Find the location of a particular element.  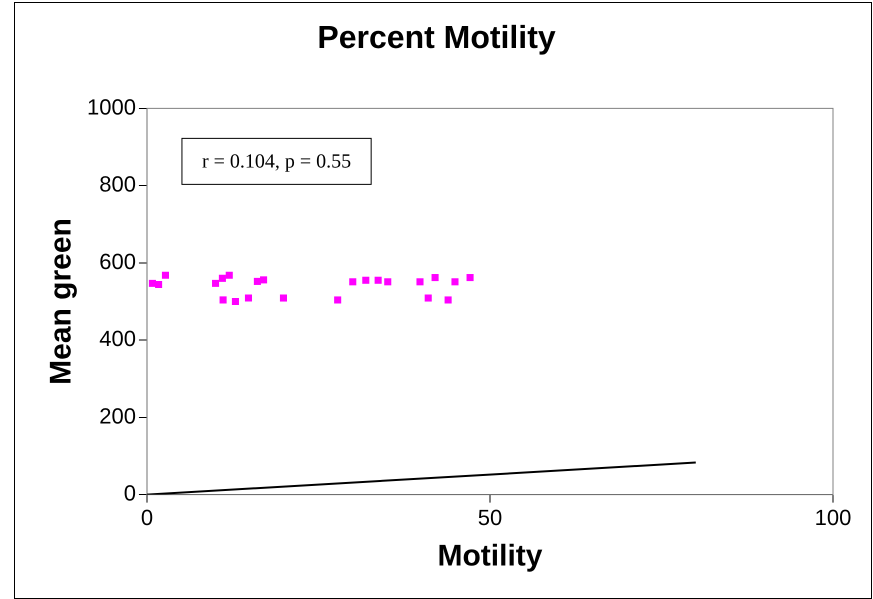

annotation: r = 0.104, p = 0.55 is located at coordinates (277, 161).